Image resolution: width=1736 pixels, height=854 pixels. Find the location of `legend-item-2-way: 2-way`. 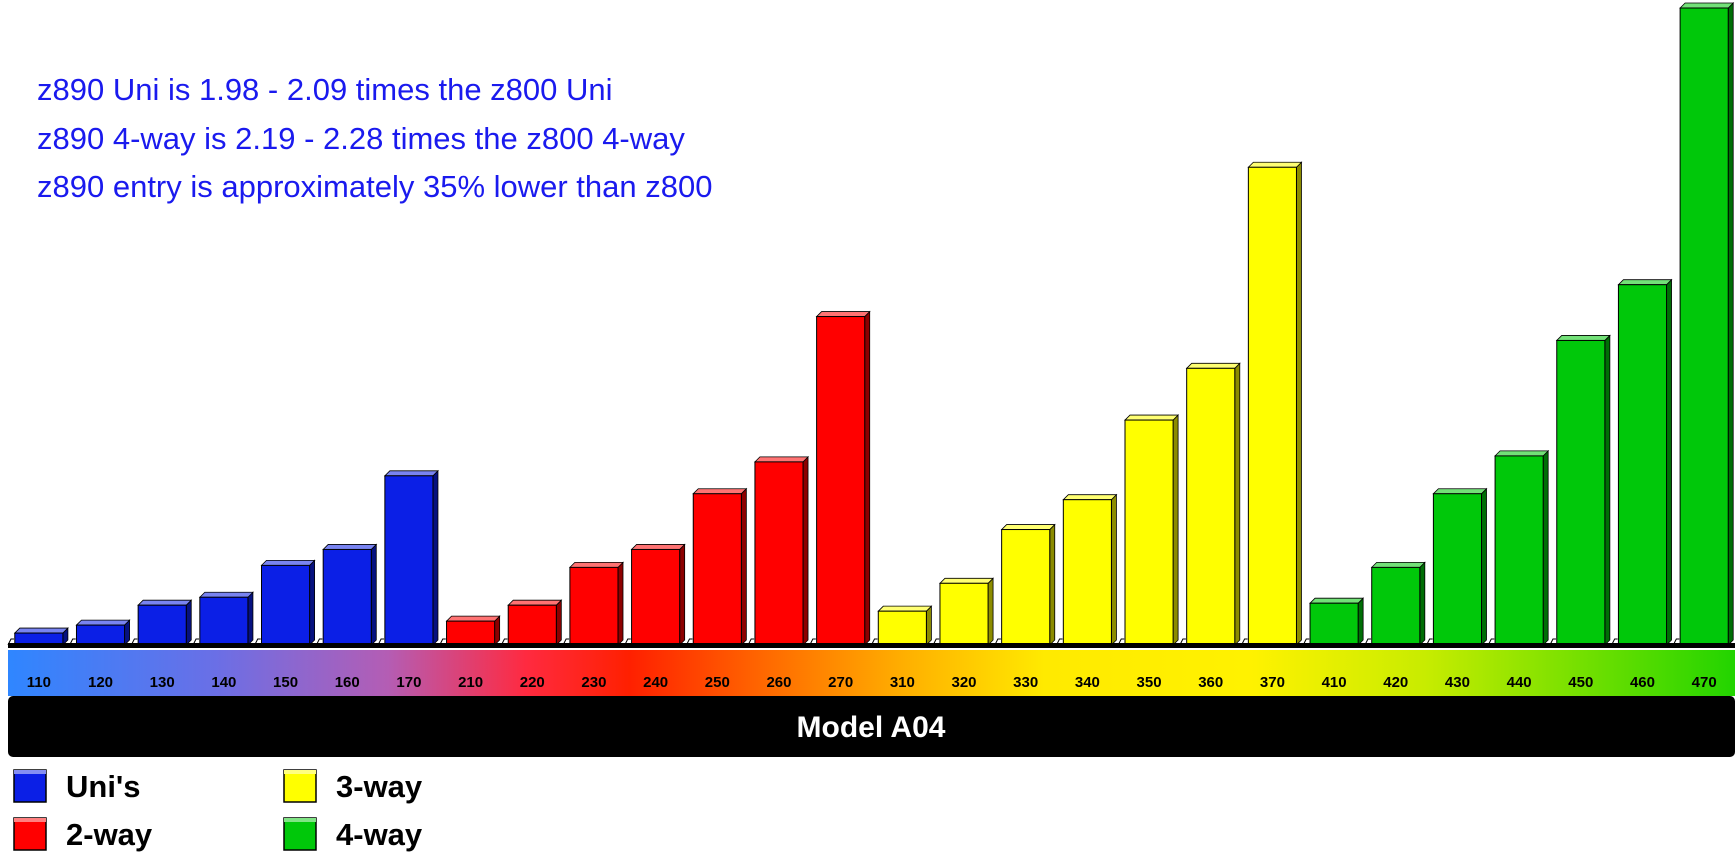

legend-item-2-way: 2-way is located at coordinates (83, 834).